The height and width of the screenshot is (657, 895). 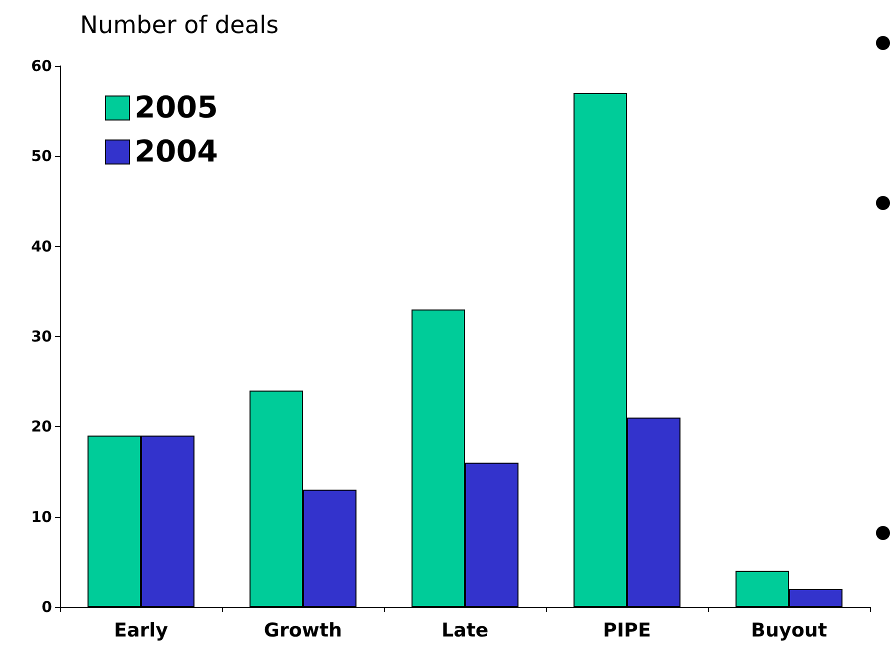 I want to click on y-tick-label: 40, so click(x=41, y=246).